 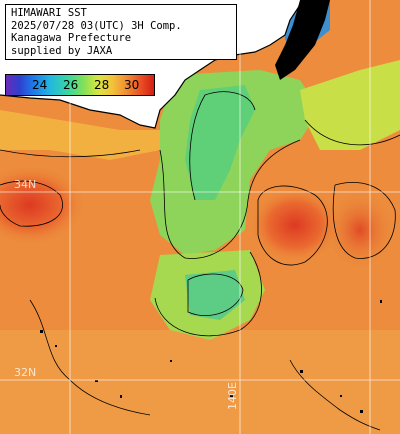 I want to click on no-data-area, so click(x=302, y=40).